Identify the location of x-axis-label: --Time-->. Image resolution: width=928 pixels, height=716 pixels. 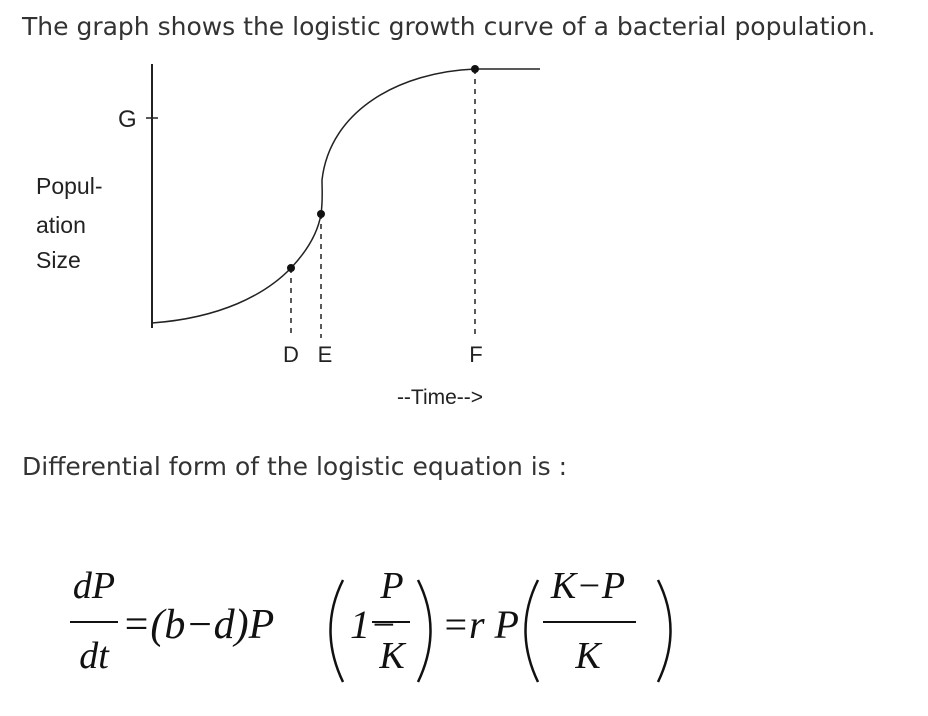
(440, 397).